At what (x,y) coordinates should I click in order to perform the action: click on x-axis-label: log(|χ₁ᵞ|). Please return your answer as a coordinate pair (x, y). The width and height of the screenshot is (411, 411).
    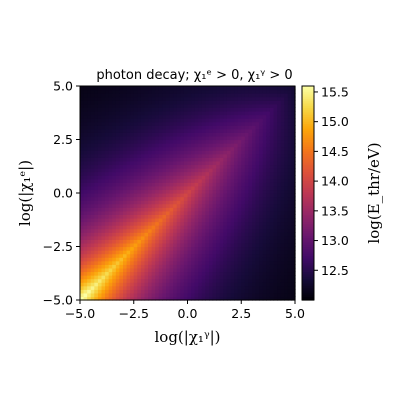
    Looking at the image, I should click on (188, 337).